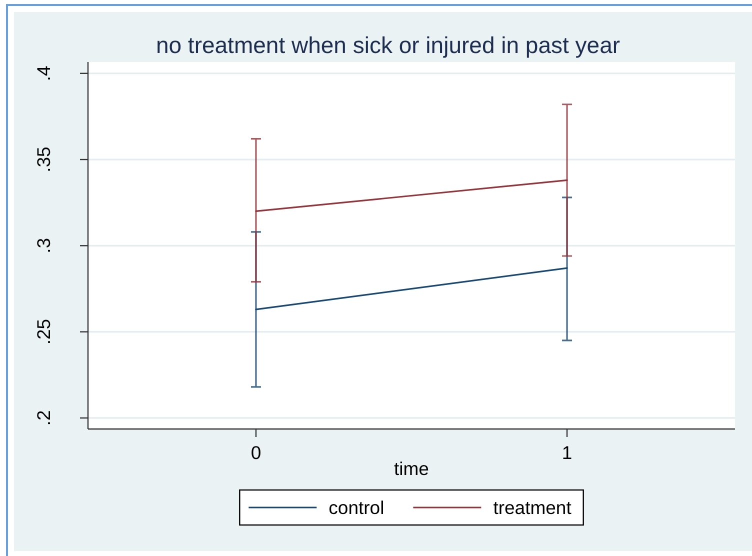  I want to click on x-tick-label: 1, so click(567, 453).